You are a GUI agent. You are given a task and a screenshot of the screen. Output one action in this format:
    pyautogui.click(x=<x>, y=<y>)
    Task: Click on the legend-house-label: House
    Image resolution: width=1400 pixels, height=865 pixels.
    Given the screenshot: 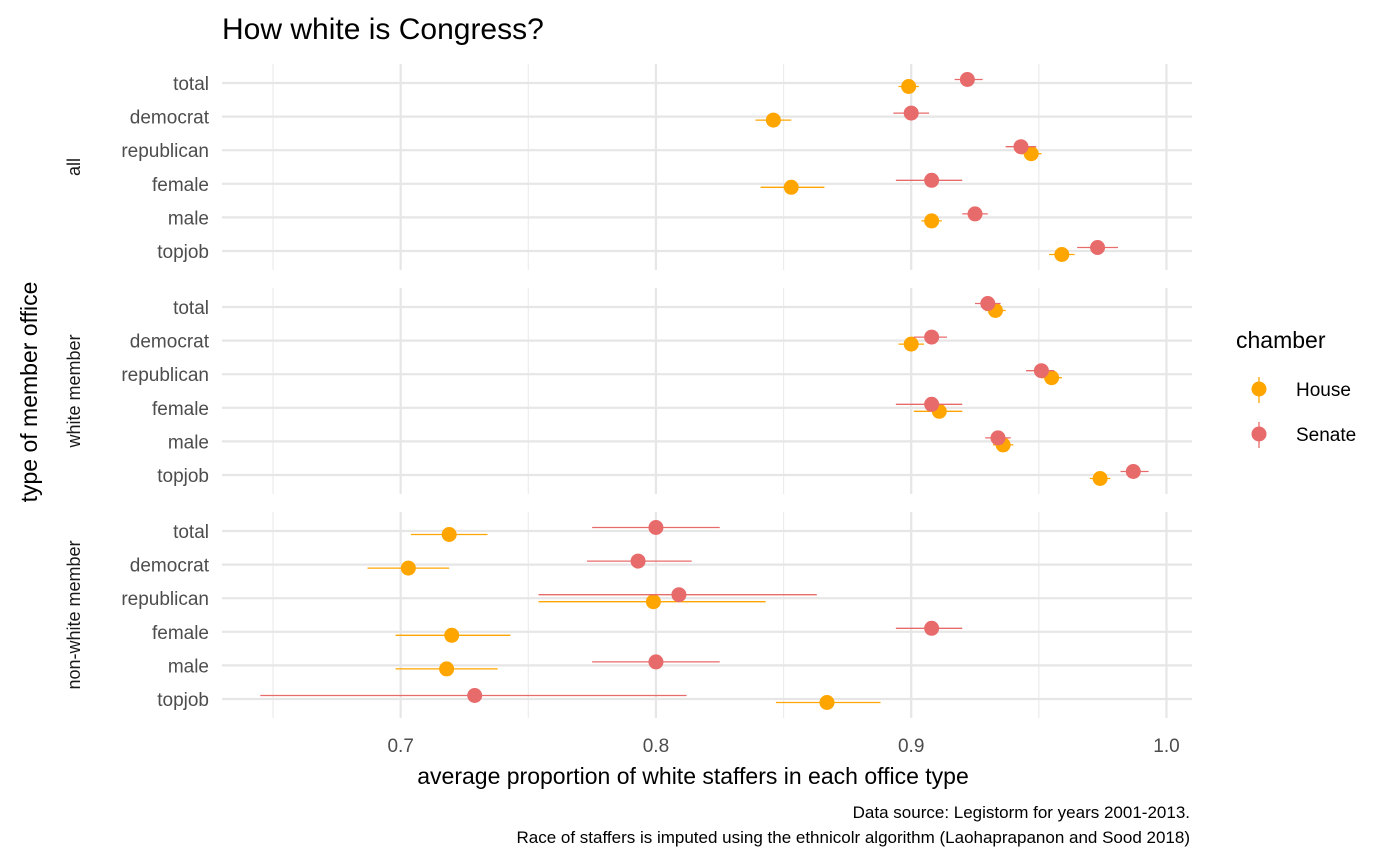 What is the action you would take?
    pyautogui.click(x=1323, y=390)
    